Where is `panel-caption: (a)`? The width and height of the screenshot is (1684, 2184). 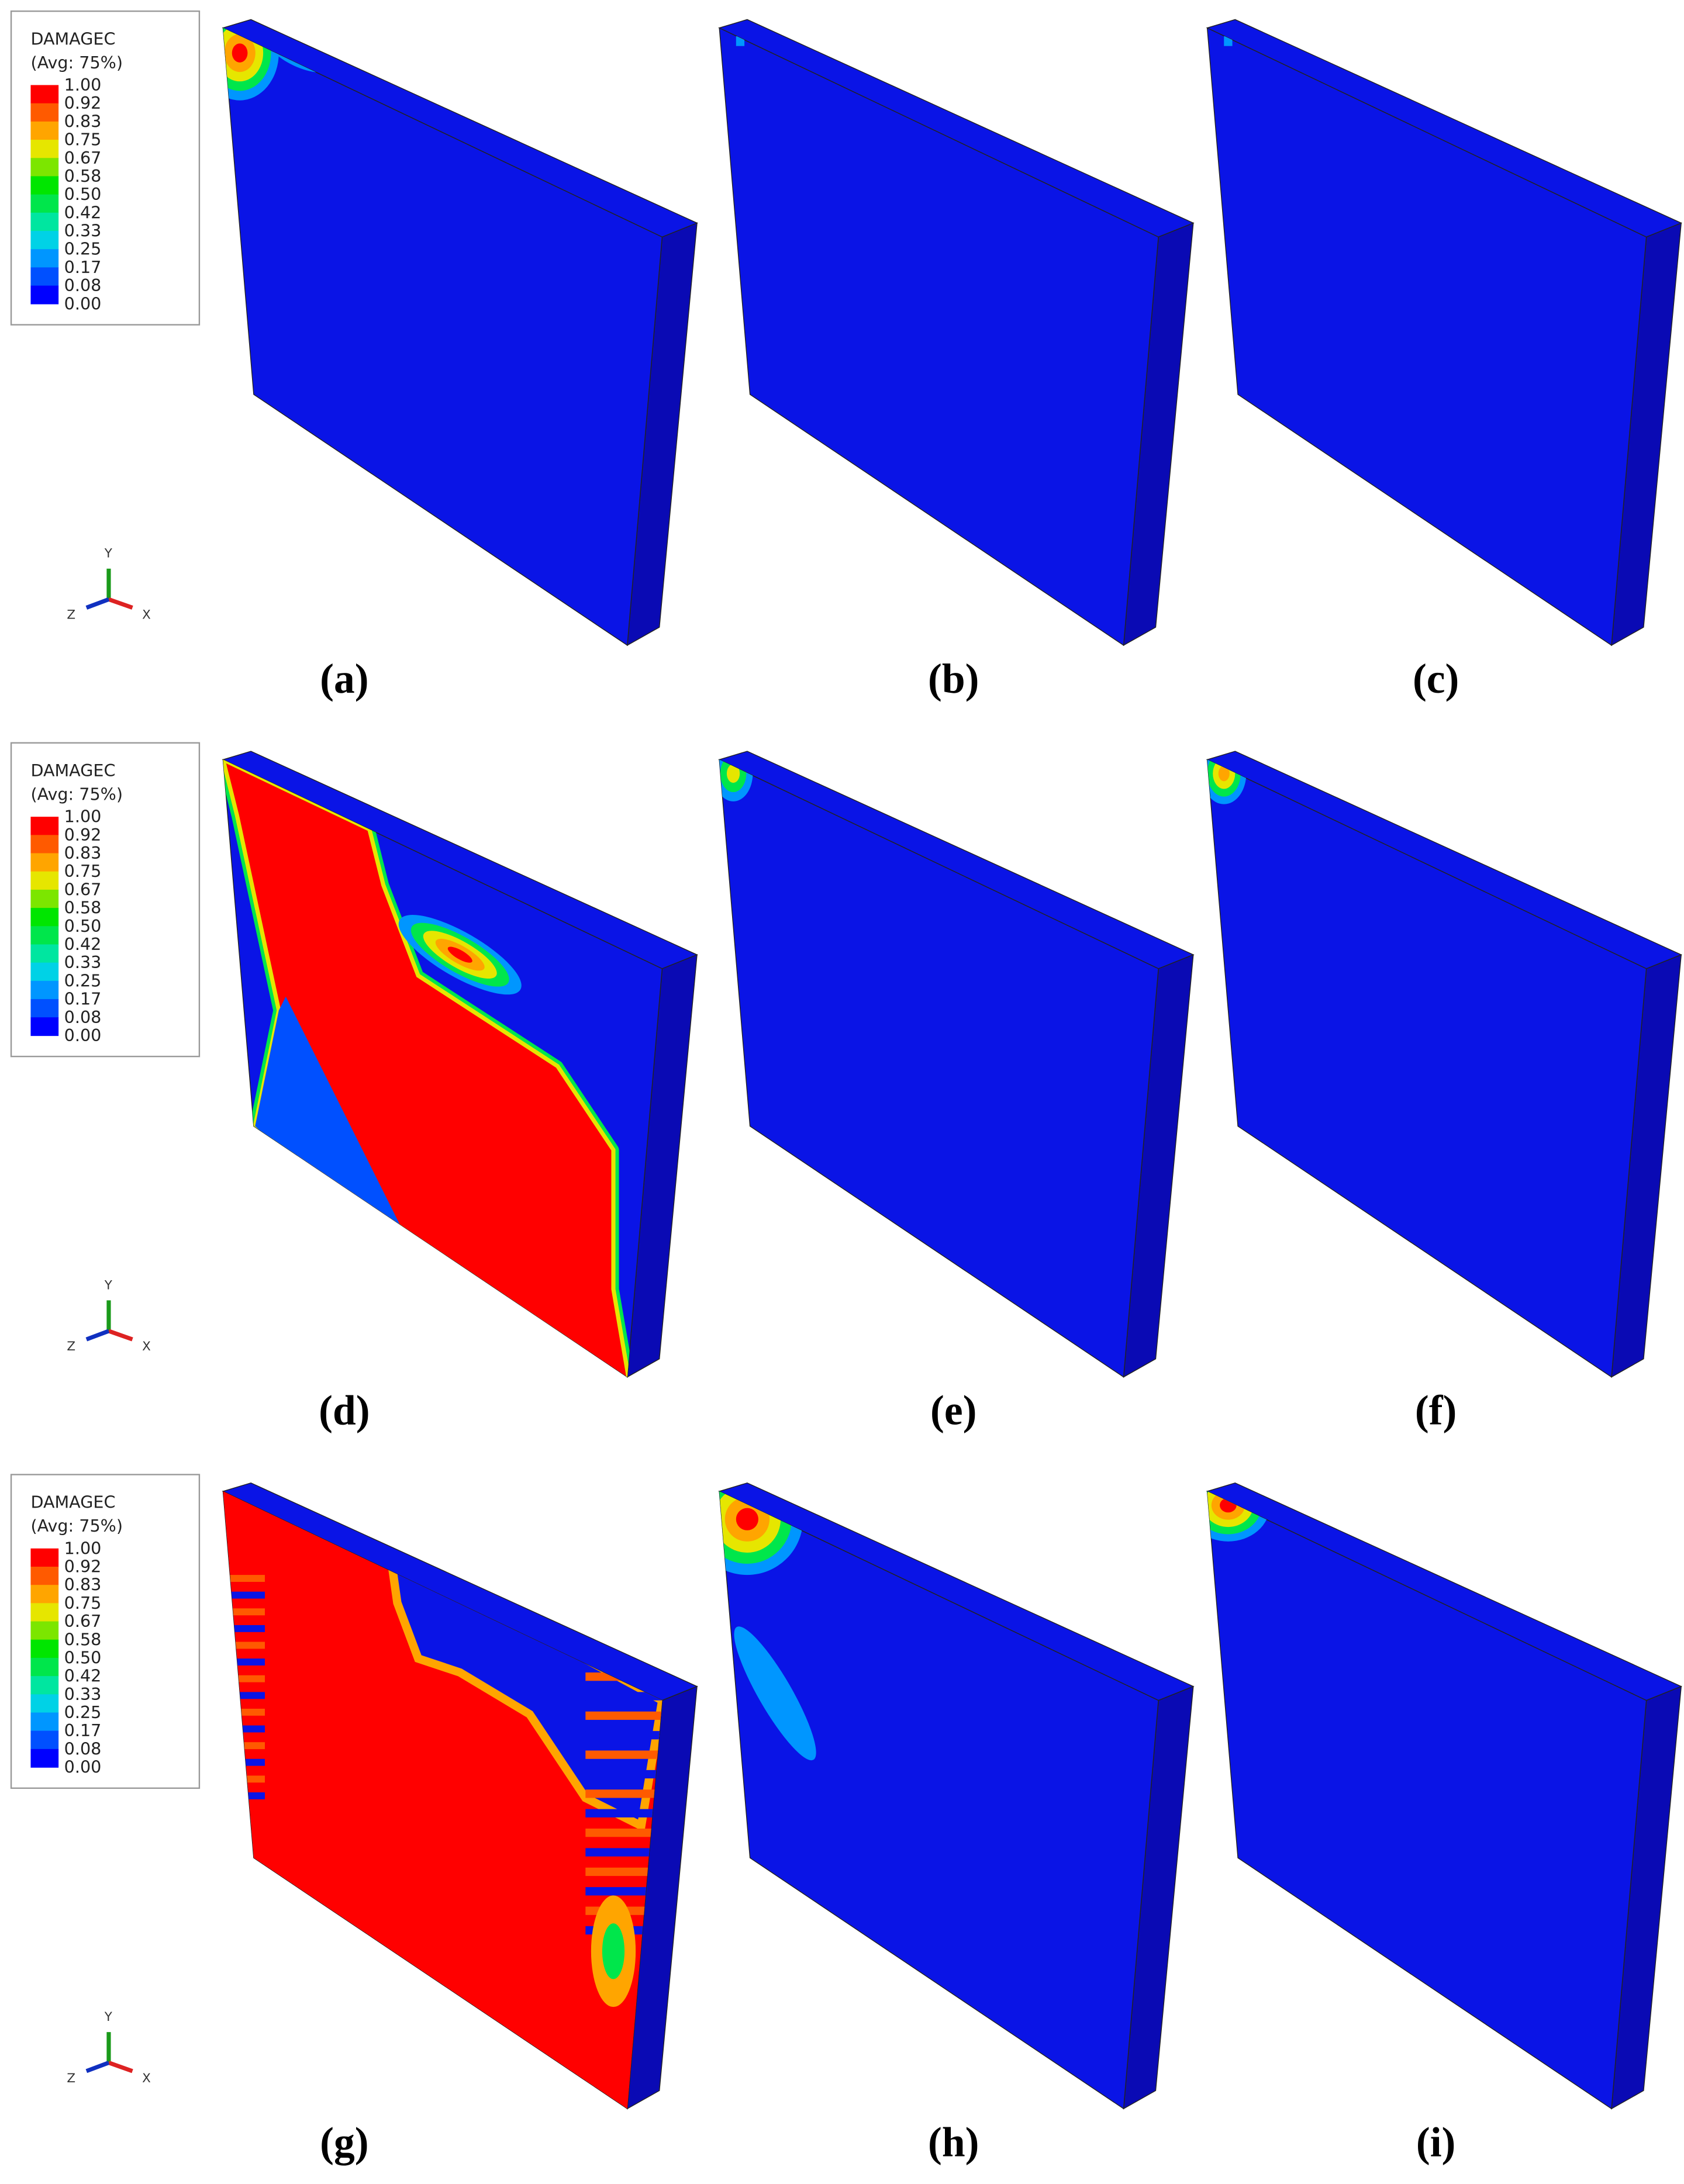
panel-caption: (a) is located at coordinates (344, 679).